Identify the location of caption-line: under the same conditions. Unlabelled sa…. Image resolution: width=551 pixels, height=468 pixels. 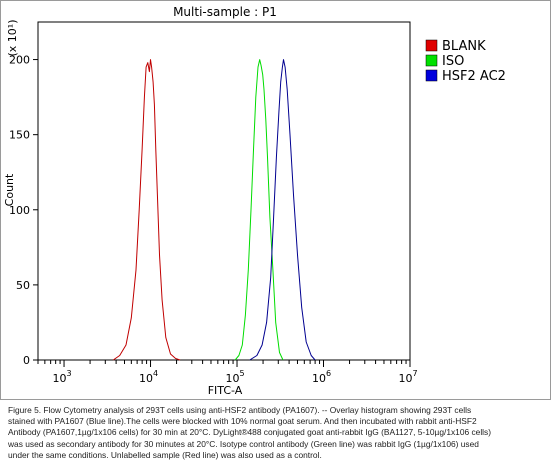
(165, 454).